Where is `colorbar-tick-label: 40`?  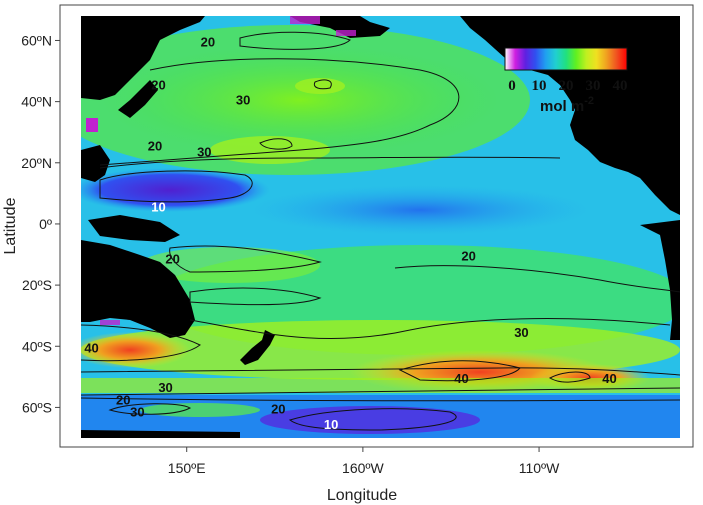 colorbar-tick-label: 40 is located at coordinates (620, 86).